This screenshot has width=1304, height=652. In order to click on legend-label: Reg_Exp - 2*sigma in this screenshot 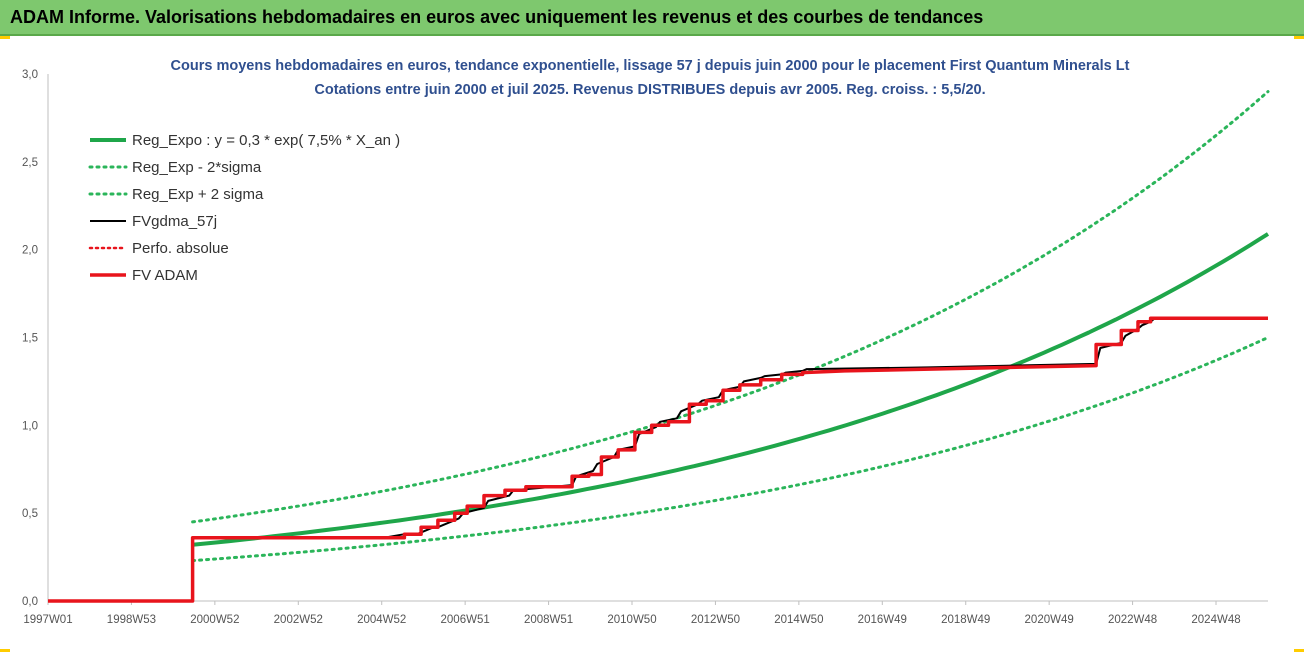, I will do `click(197, 167)`.